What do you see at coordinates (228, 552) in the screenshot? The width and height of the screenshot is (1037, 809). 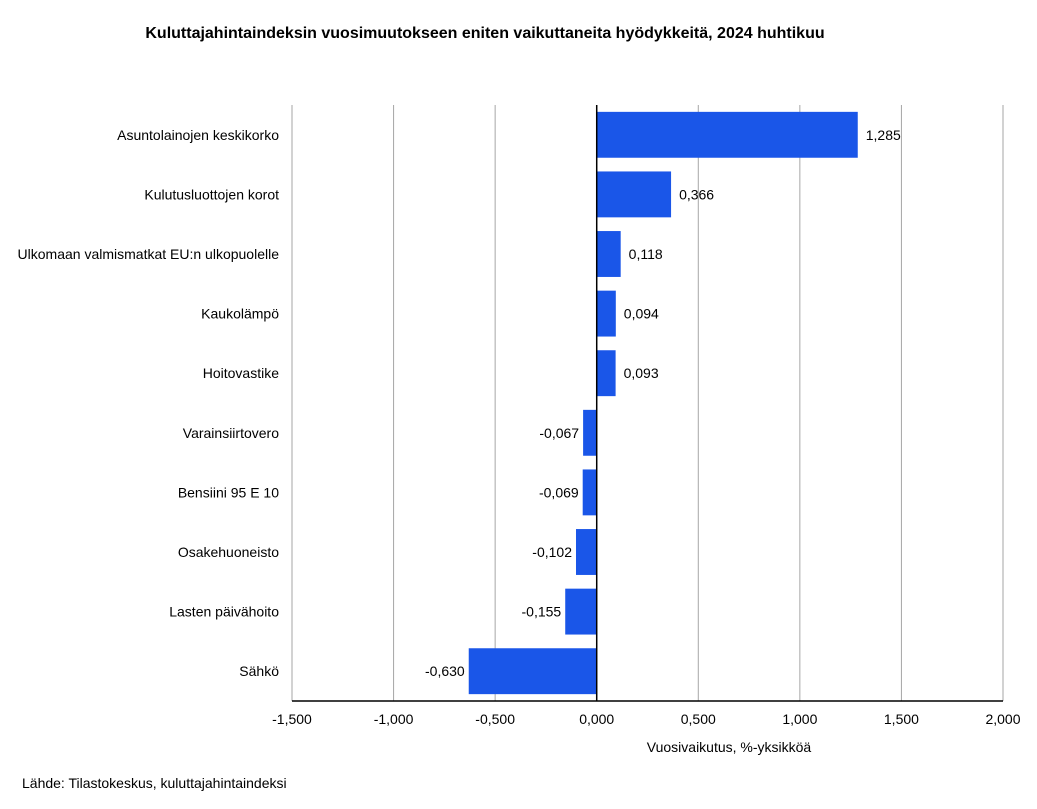 I see `category-label: Osakehuoneisto` at bounding box center [228, 552].